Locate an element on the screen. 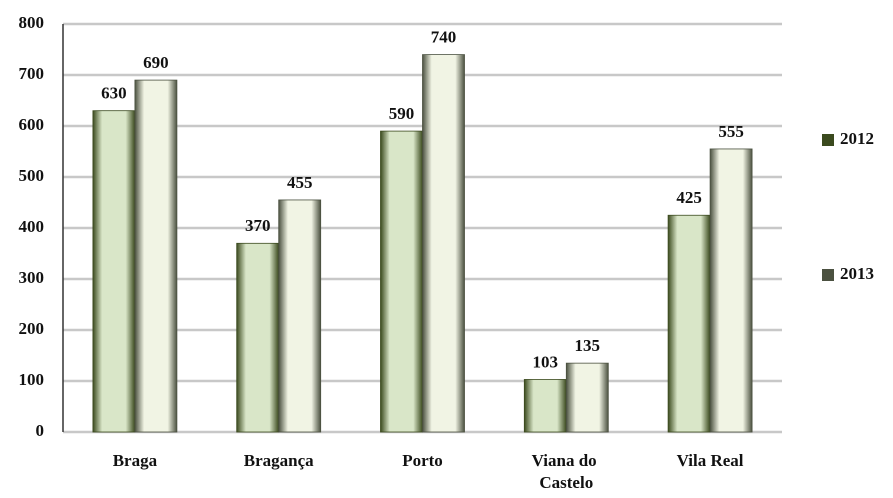 This screenshot has width=893, height=498. legend-label: 2012 is located at coordinates (857, 138).